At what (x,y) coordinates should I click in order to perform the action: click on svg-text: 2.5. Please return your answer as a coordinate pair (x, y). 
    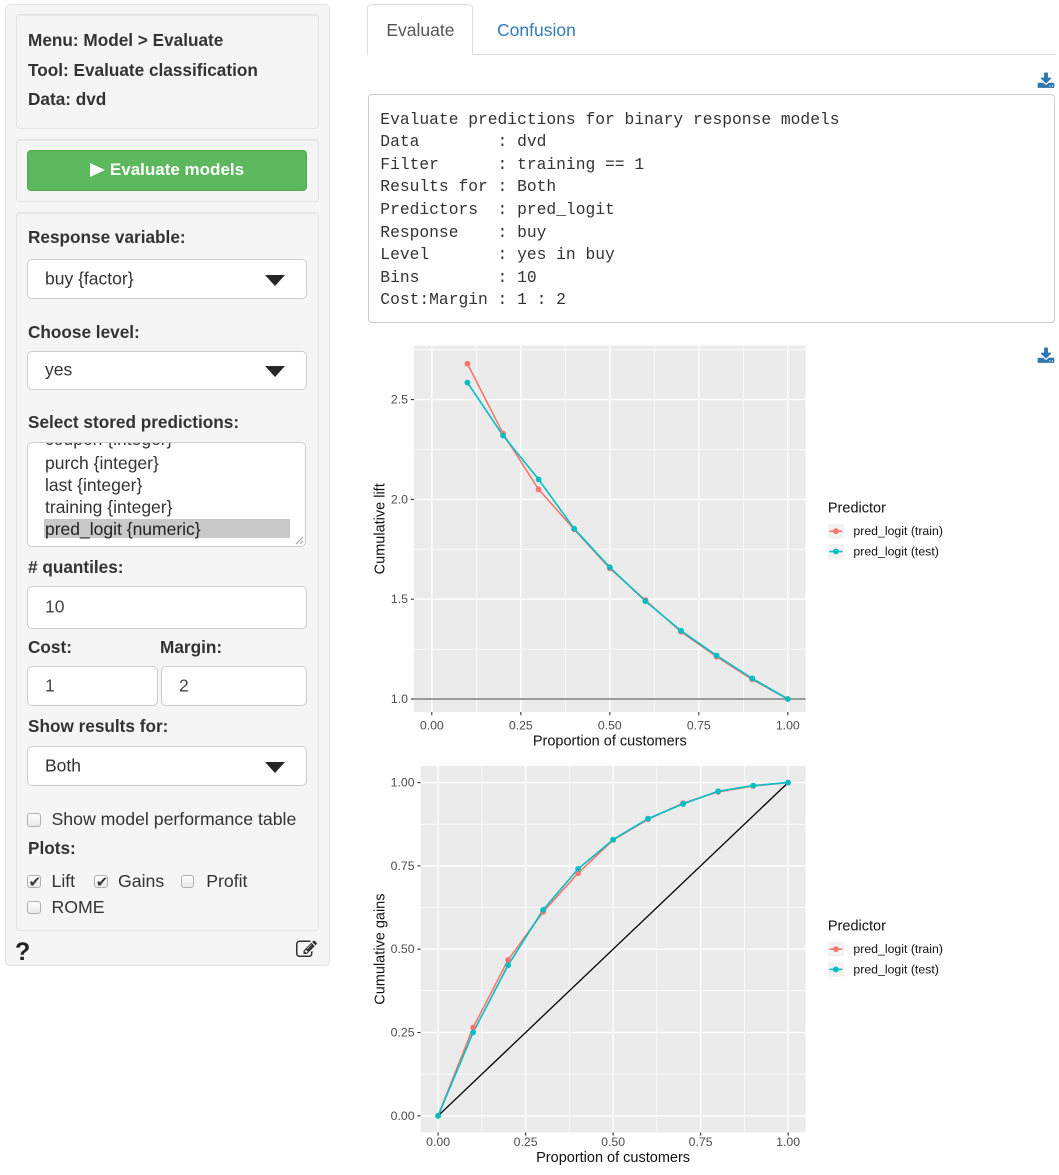
    Looking at the image, I should click on (399, 400).